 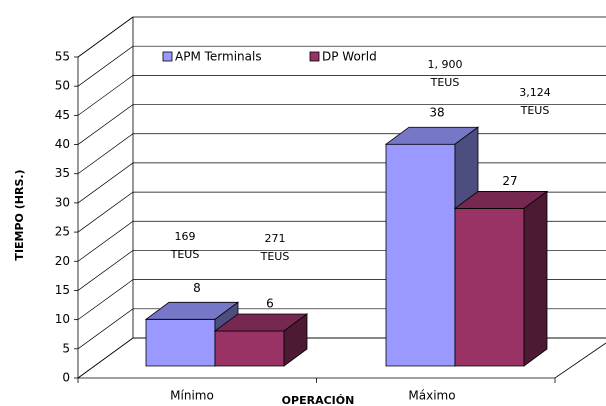 What do you see at coordinates (62, 261) in the screenshot?
I see `y-tick-label: 20` at bounding box center [62, 261].